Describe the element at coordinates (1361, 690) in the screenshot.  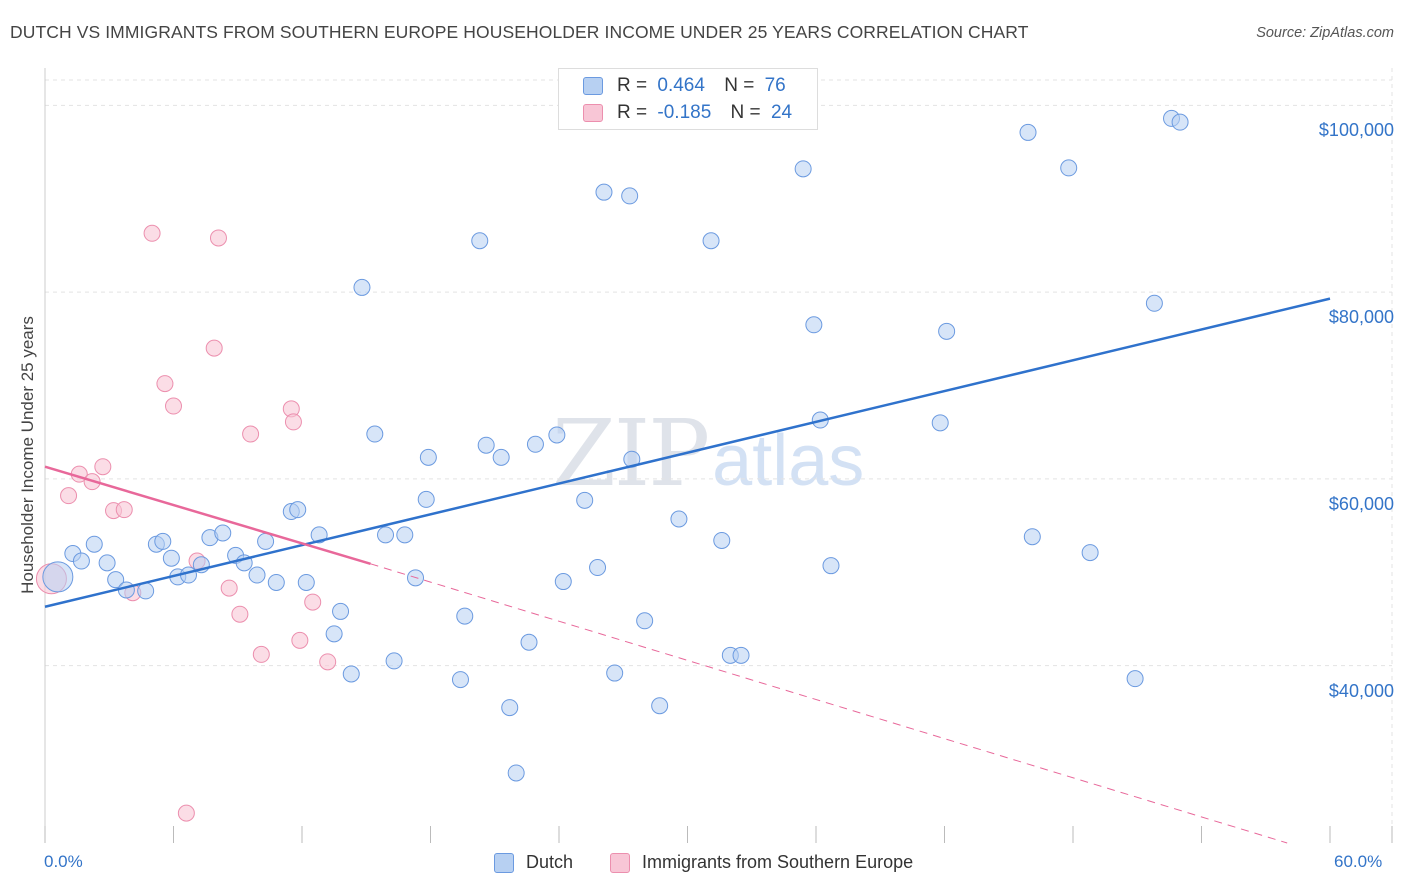
I see `y-tick-label: $40,000` at that location.